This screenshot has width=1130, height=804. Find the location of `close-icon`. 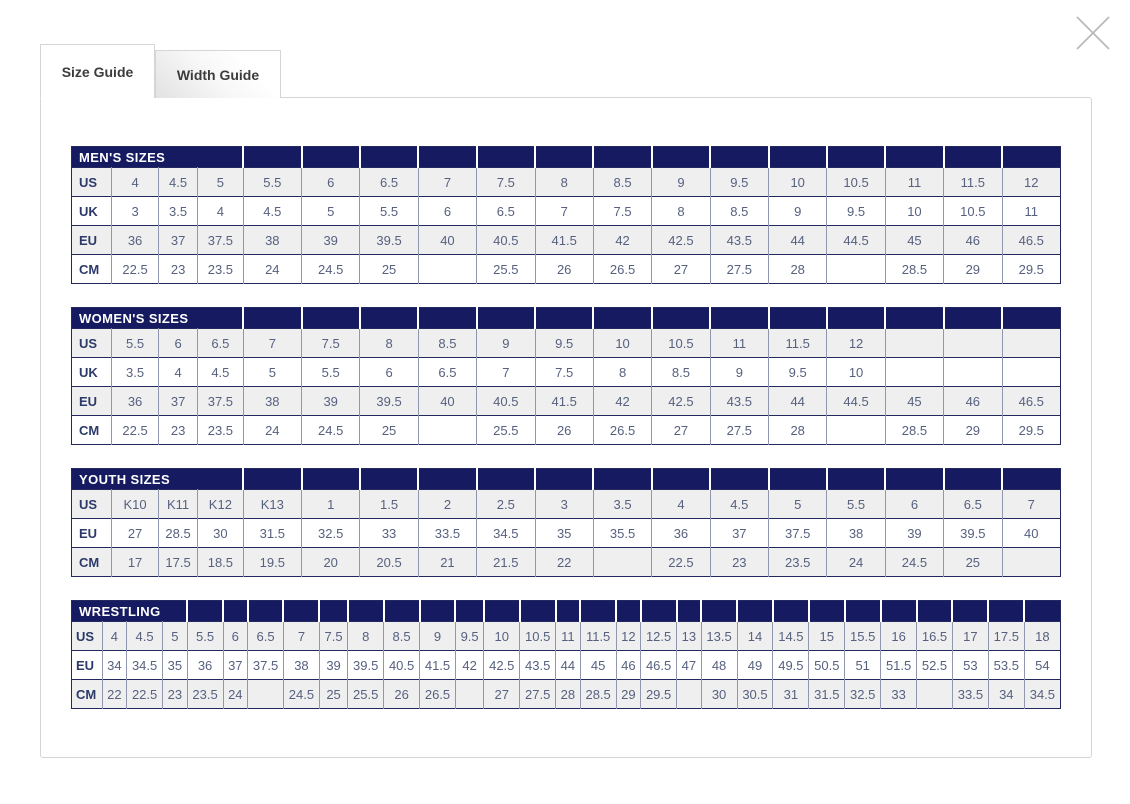

close-icon is located at coordinates (1093, 33).